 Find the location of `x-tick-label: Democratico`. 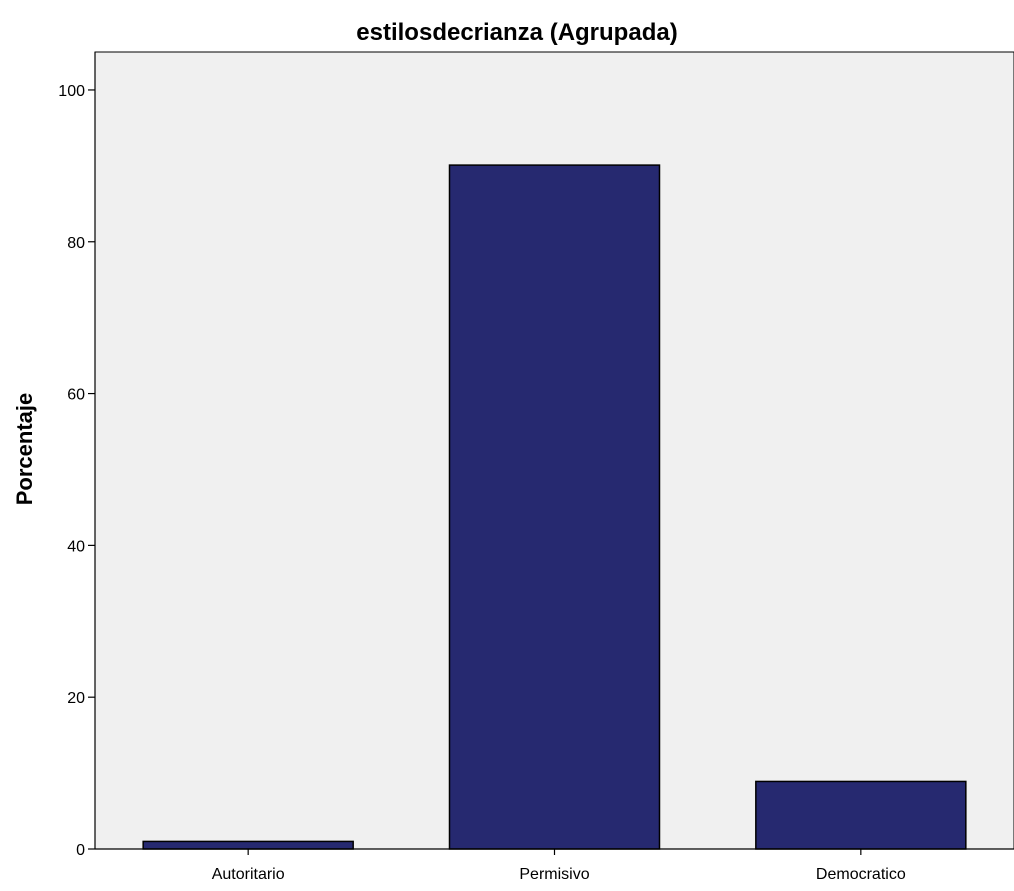

x-tick-label: Democratico is located at coordinates (861, 874).